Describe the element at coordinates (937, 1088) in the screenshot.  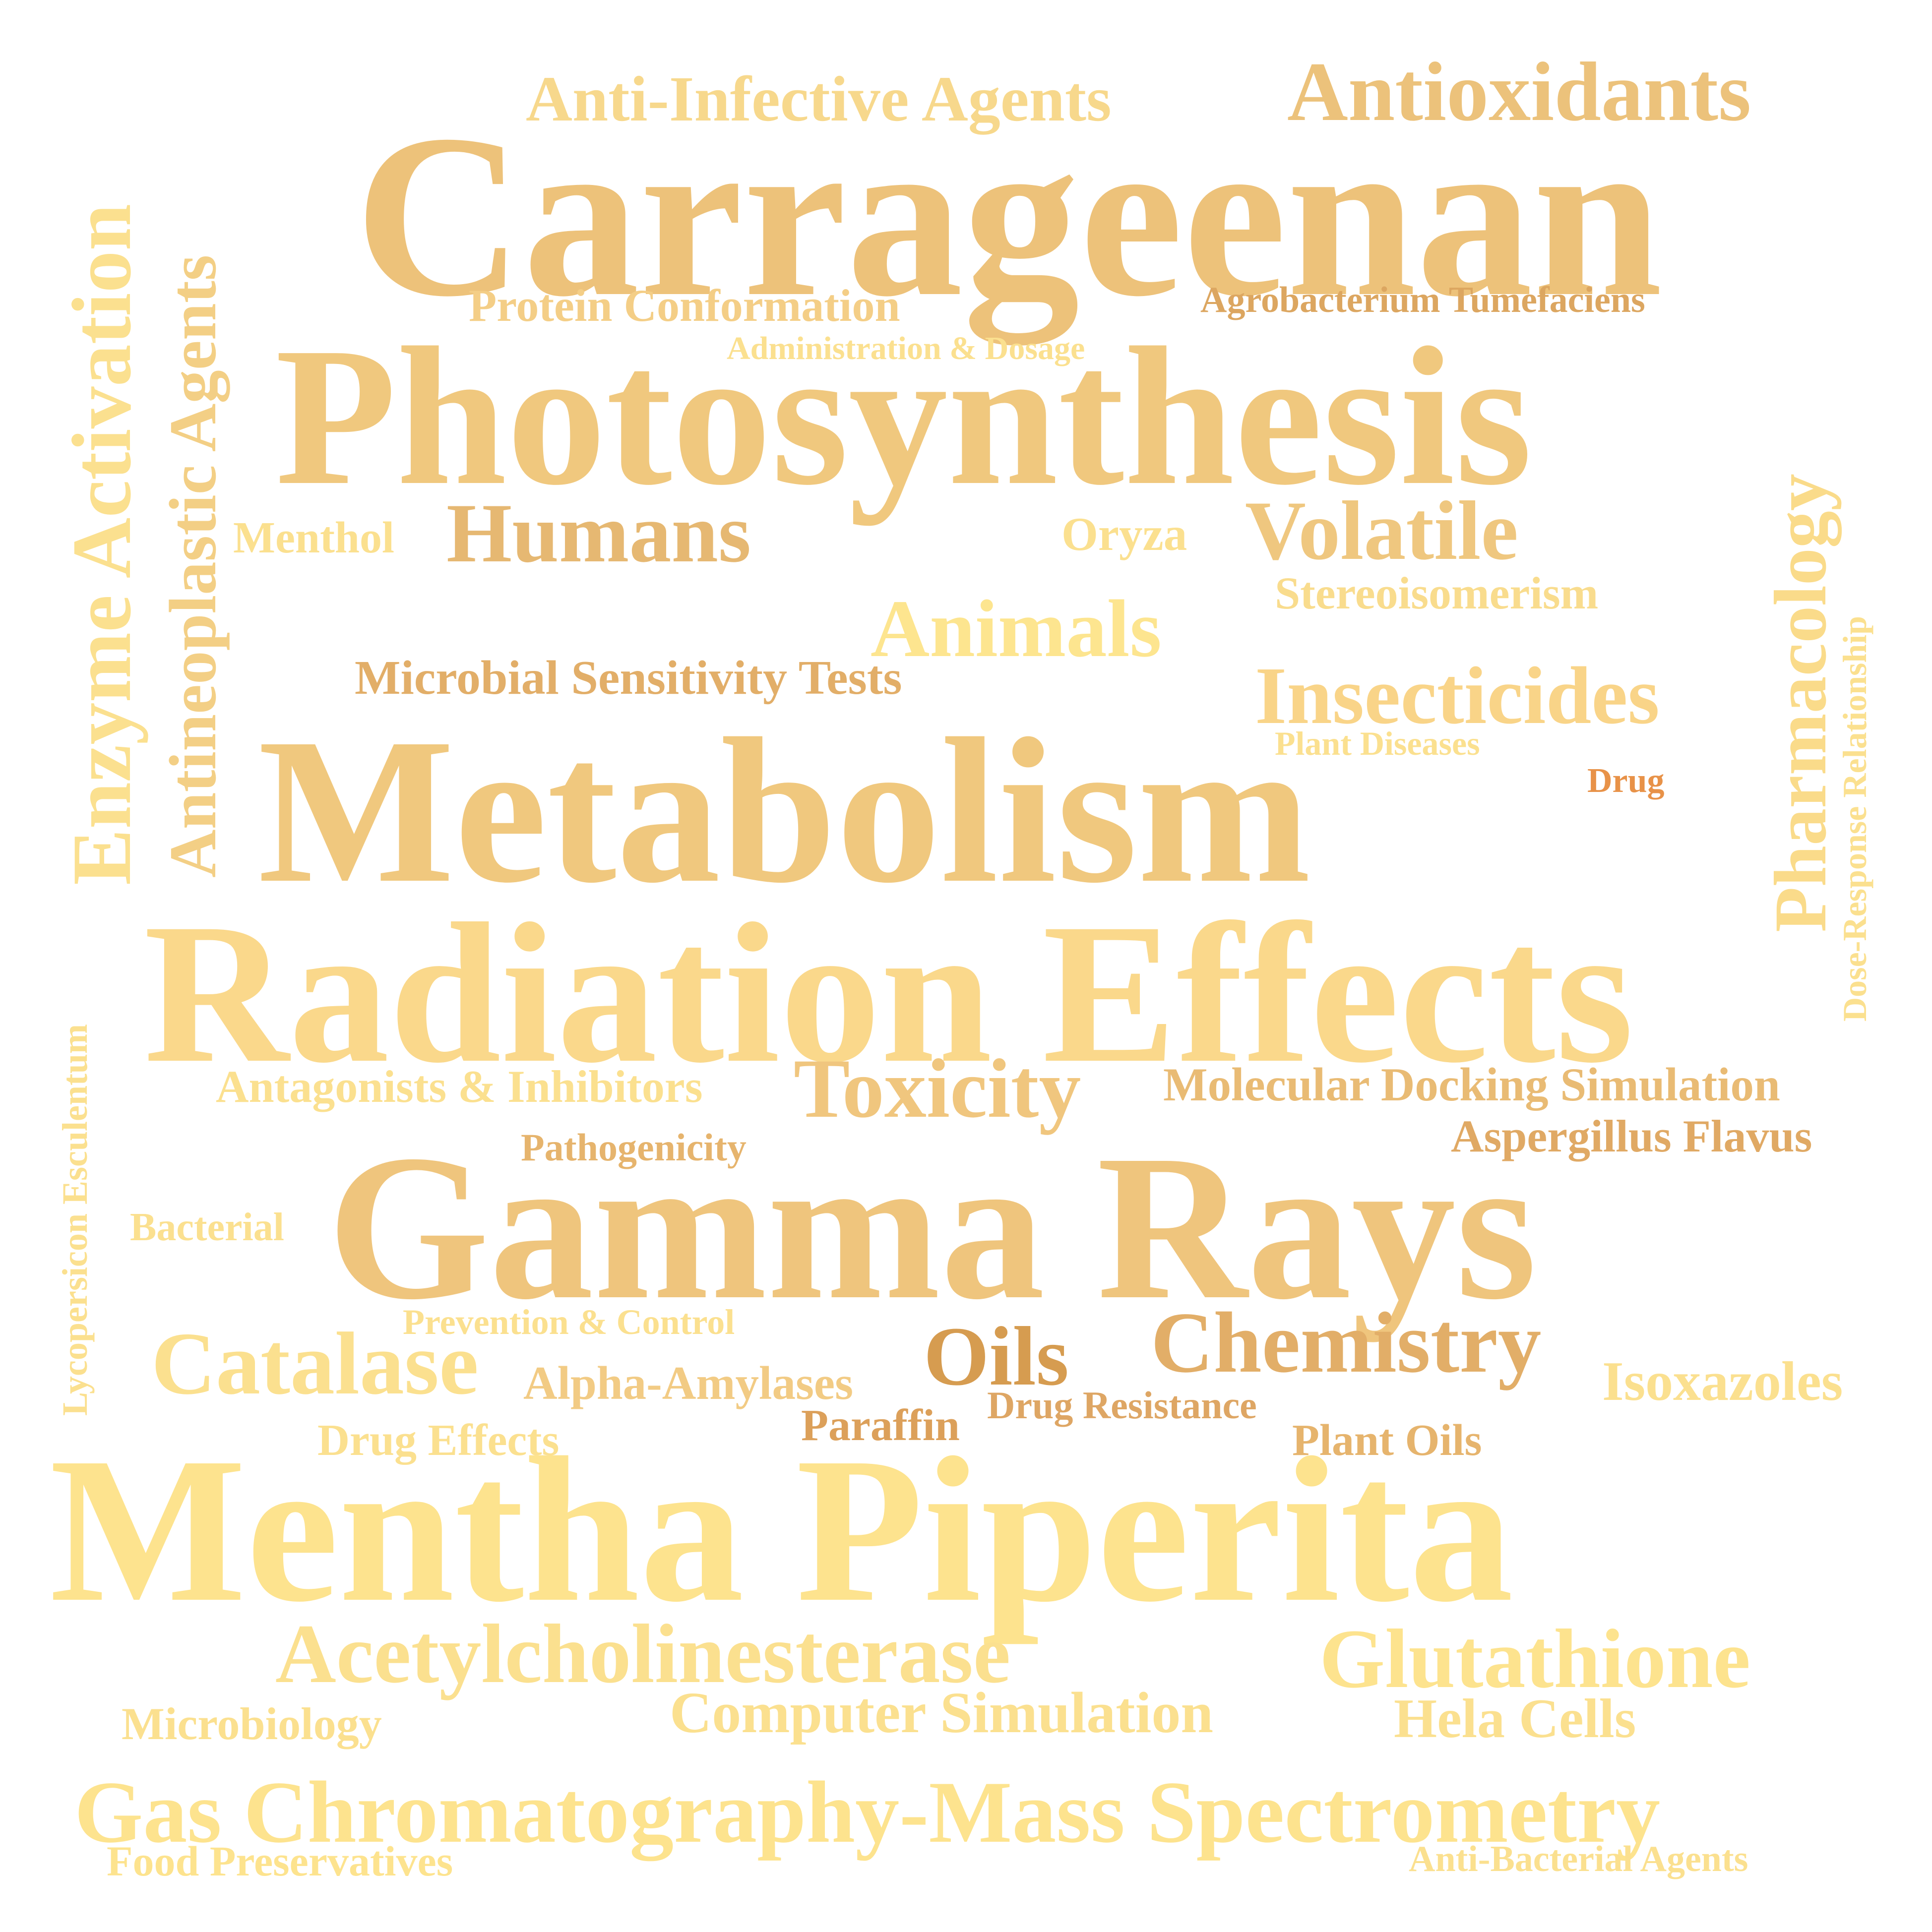
I see `word-toxicity: Toxicity` at that location.